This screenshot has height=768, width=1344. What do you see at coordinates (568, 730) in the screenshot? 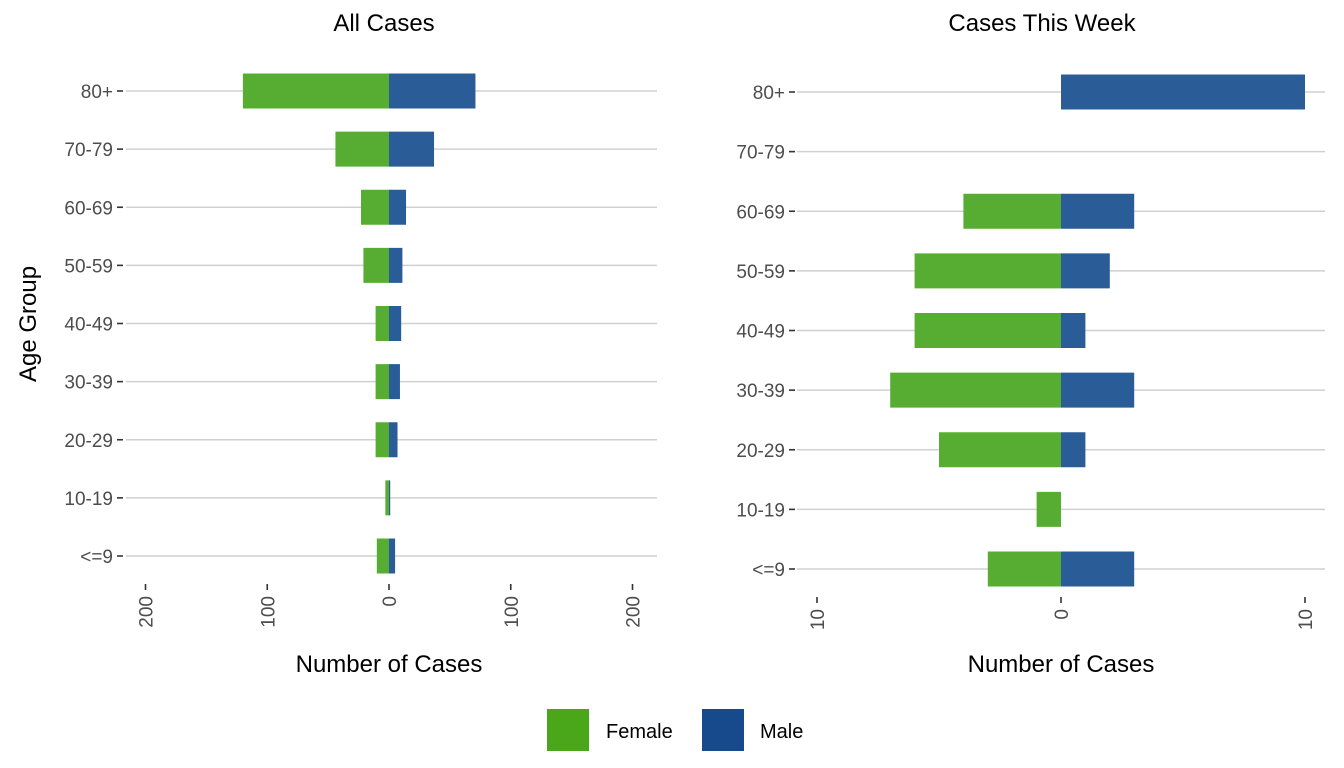
I see `legend-swatch-female` at bounding box center [568, 730].